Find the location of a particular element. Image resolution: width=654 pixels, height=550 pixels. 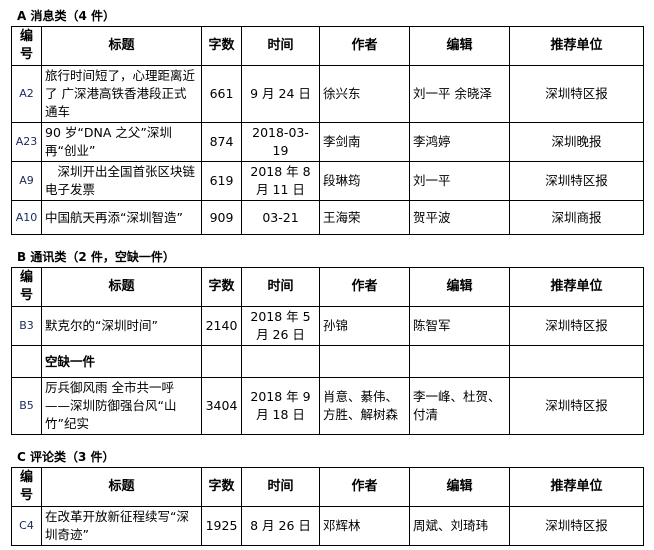

cell-title: 旅行时间短了，心理距离近了 广深港高铁香港段正式通车 is located at coordinates (121, 94).